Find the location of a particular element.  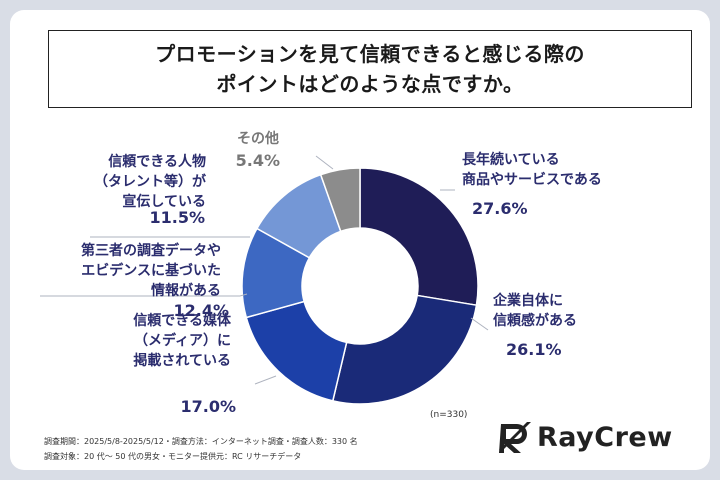

title-box: プロモーションを見て信頼できると感じる際の ポイントはどのような点ですか。 is located at coordinates (370, 69).